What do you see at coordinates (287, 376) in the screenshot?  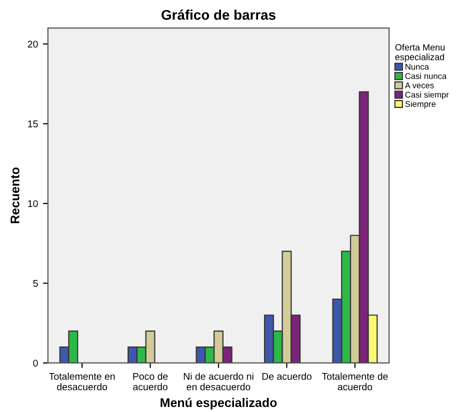 I see `x-tick-label: De acuerdo` at bounding box center [287, 376].